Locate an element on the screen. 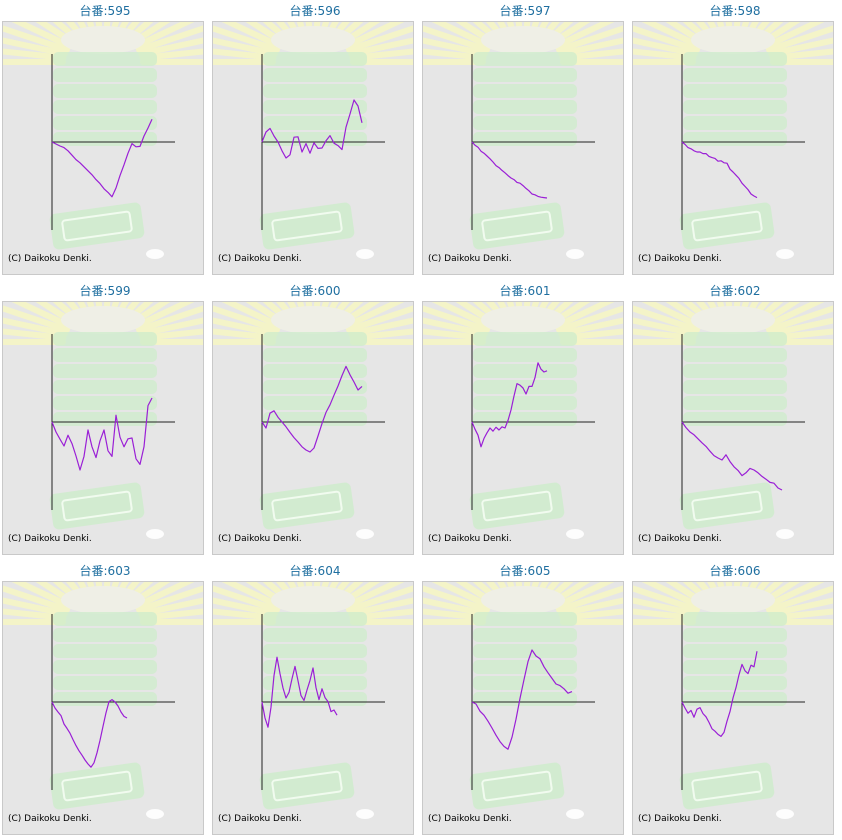  graph-cell: 台番:598 (C) Daikoku Denki. is located at coordinates (735, 140).